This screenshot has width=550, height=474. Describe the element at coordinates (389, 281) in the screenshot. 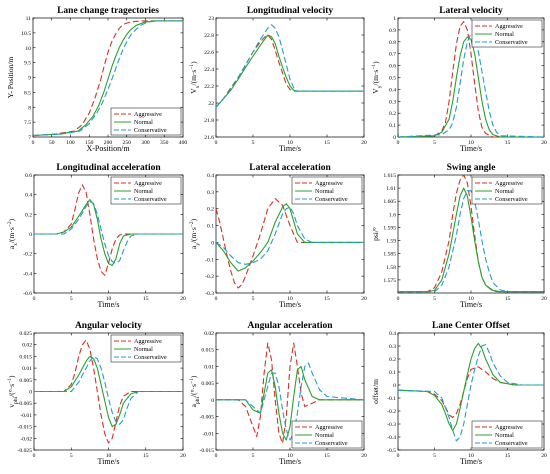

I see `y-tick-label: 1.575` at that location.